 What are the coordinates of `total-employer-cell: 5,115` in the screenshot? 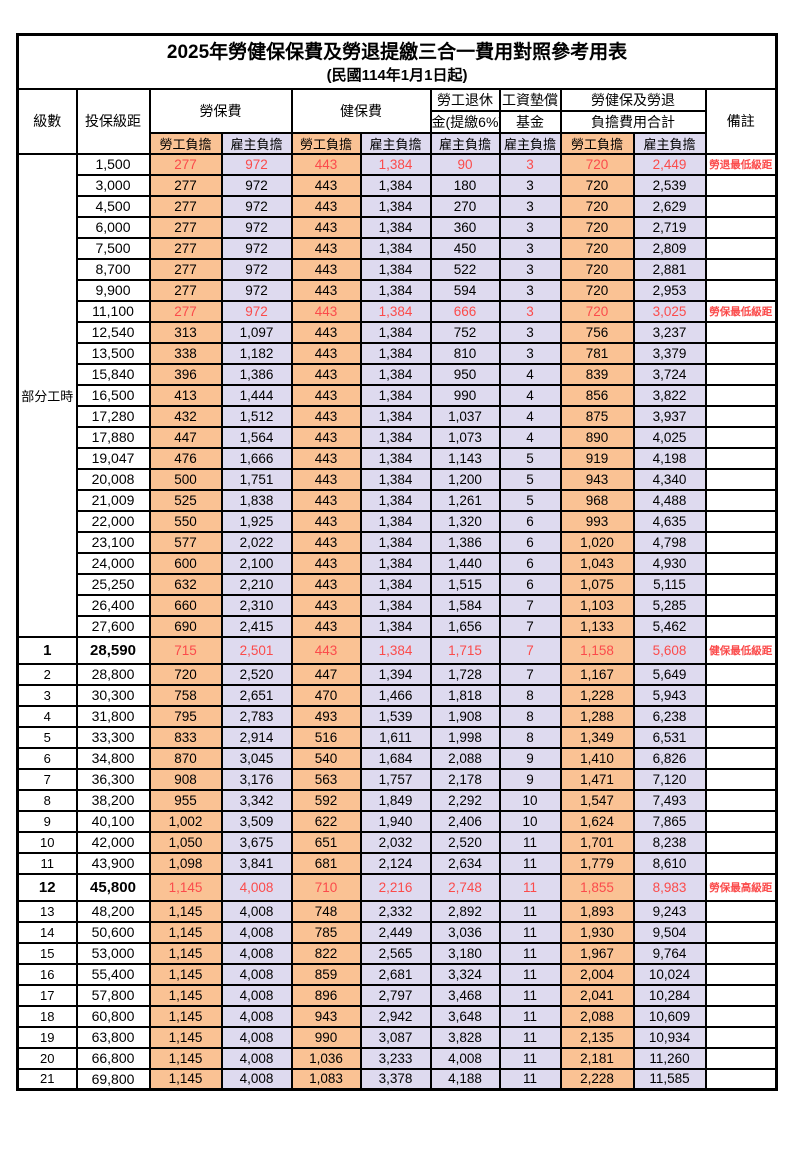 It's located at (669, 584).